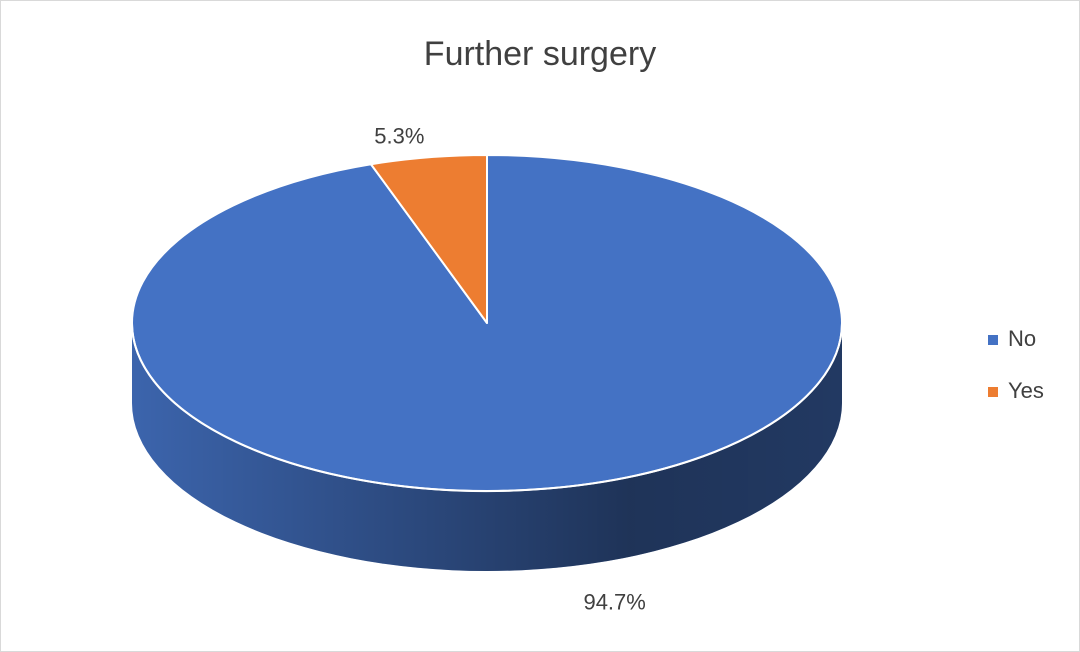 This screenshot has height=652, width=1080. I want to click on chart-title: Further surgery, so click(540, 54).